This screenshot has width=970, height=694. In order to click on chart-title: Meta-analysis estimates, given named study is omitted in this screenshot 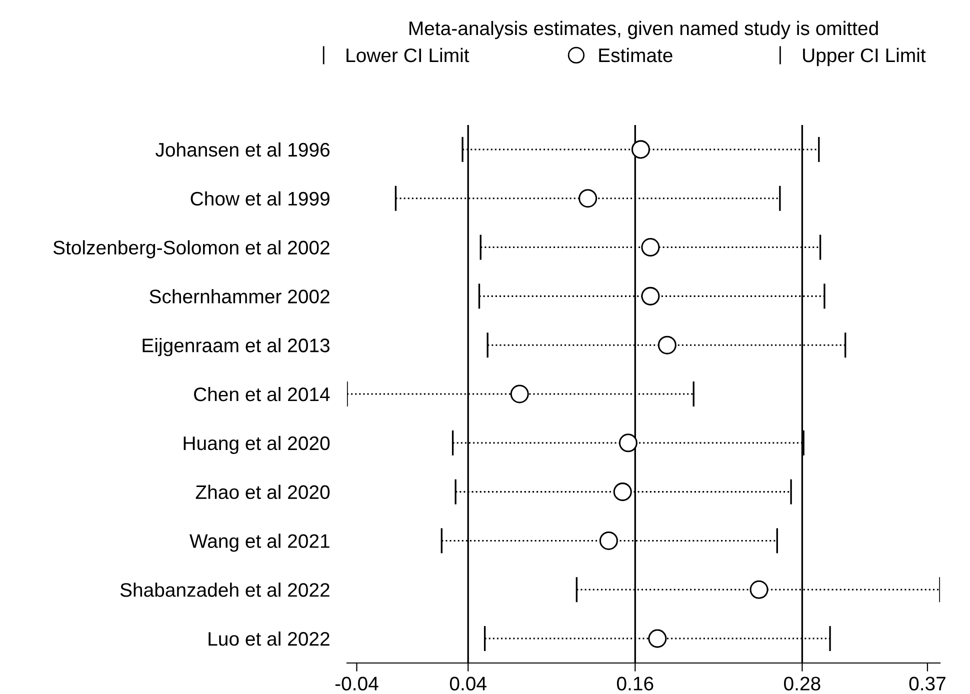, I will do `click(644, 30)`.